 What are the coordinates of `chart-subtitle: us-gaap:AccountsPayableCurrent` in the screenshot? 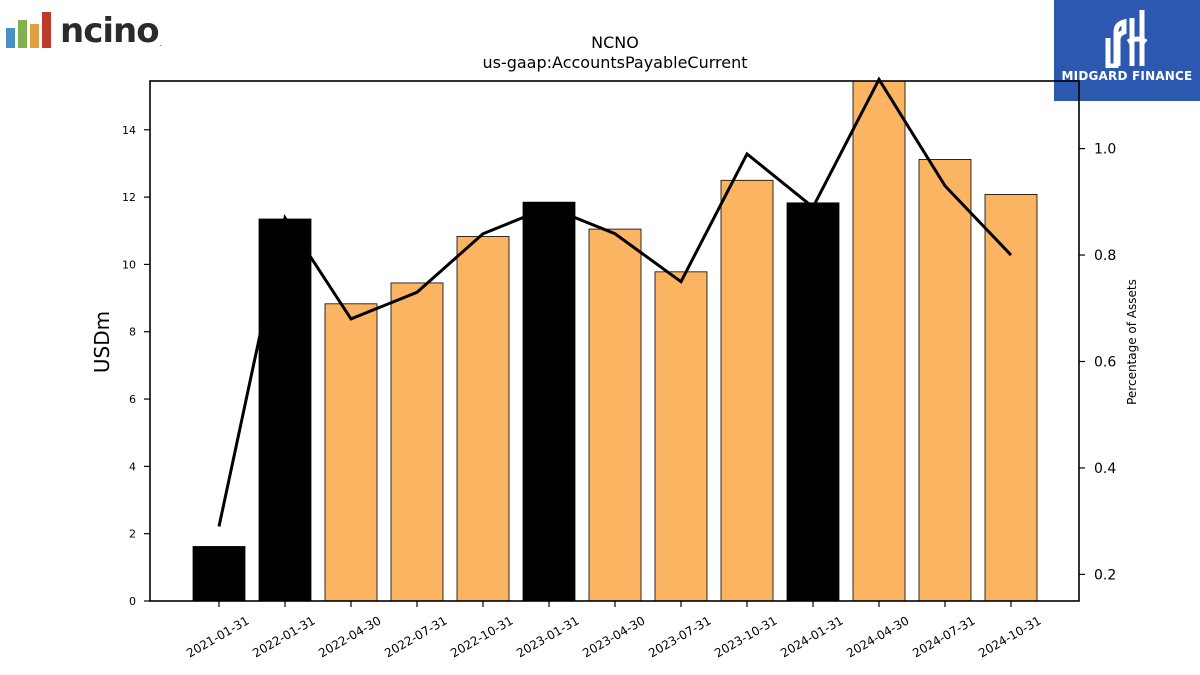 It's located at (614, 62).